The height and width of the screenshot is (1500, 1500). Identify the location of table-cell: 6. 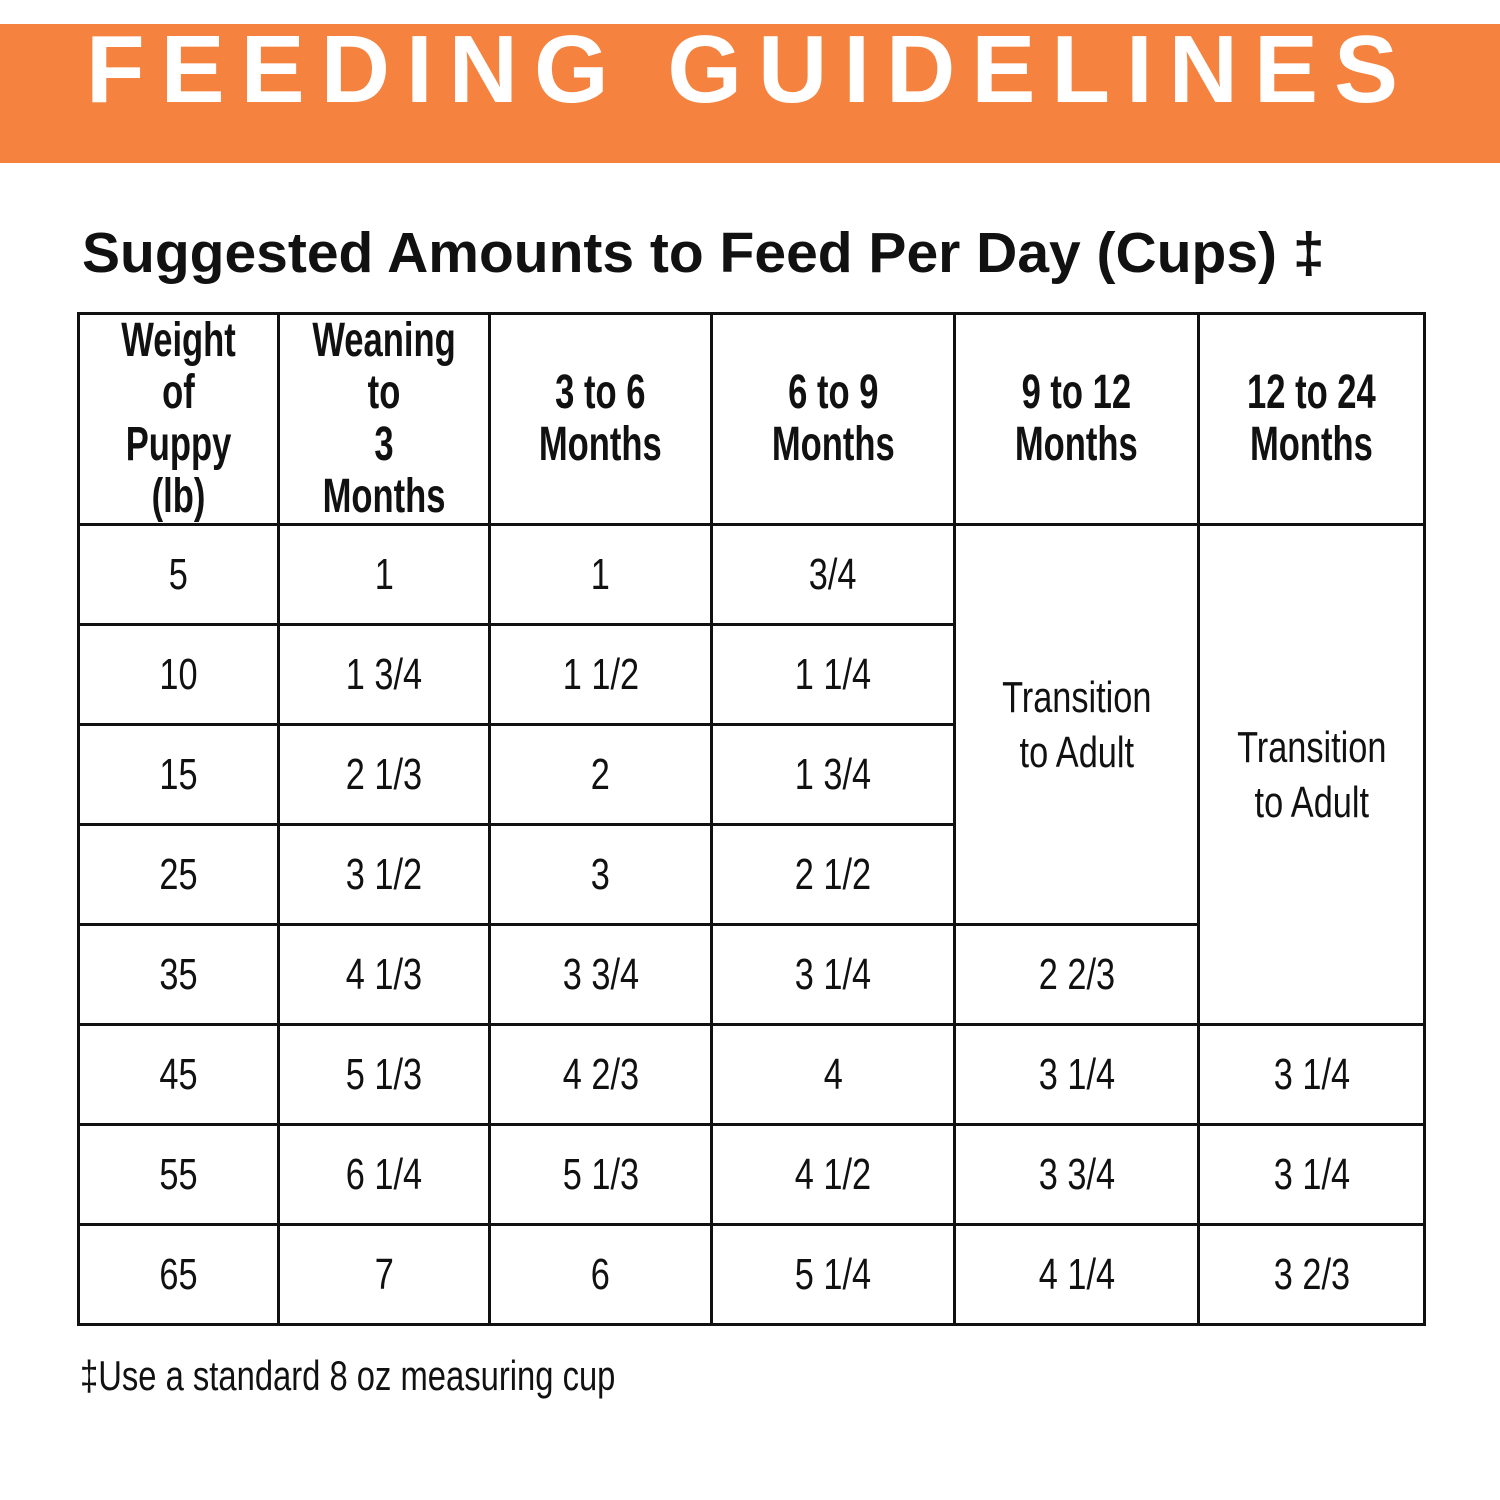
(600, 1274).